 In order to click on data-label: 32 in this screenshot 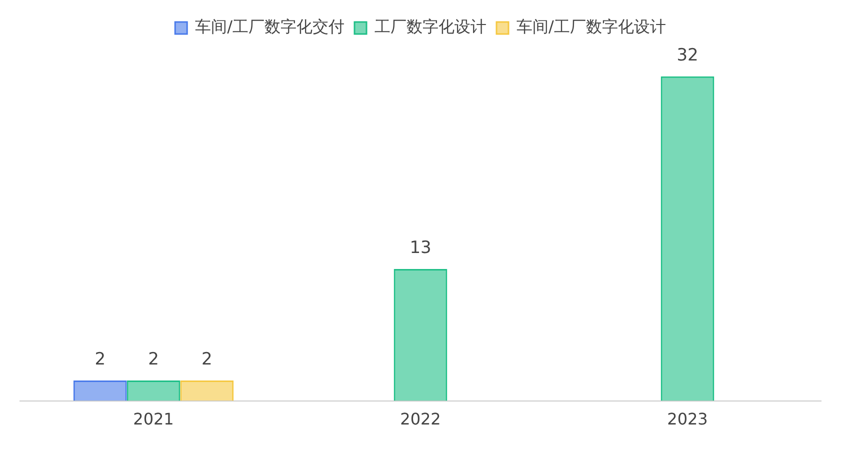, I will do `click(687, 55)`.